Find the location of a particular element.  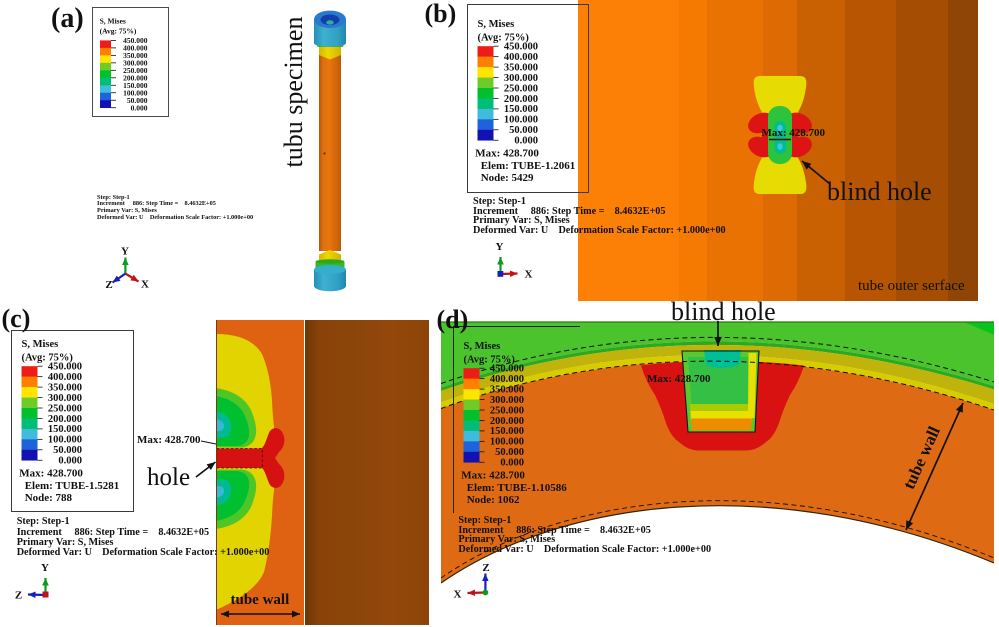

svg-text: Elem: TUBE-1.5281 is located at coordinates (71, 486).